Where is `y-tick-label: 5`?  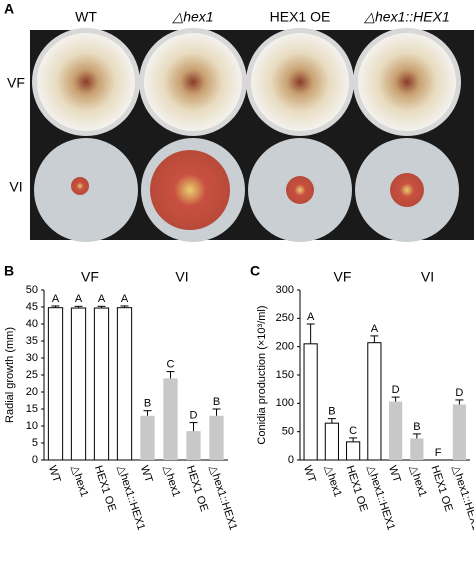 y-tick-label: 5 is located at coordinates (35, 443).